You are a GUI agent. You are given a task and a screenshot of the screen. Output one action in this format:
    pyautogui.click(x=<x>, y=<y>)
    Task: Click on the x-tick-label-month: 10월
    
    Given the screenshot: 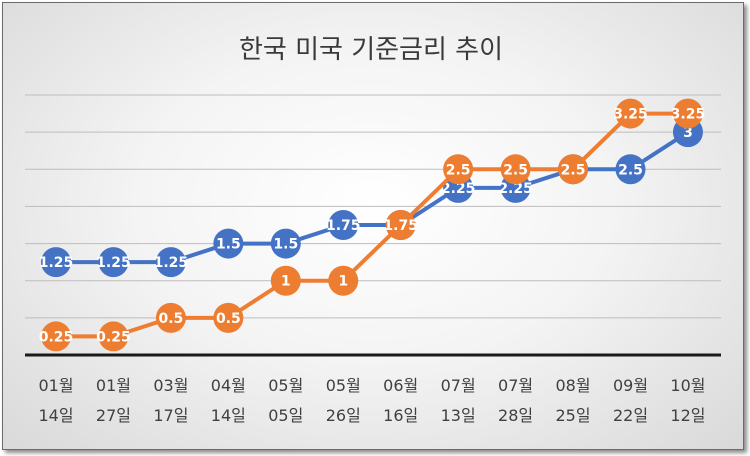 What is the action you would take?
    pyautogui.click(x=687, y=385)
    